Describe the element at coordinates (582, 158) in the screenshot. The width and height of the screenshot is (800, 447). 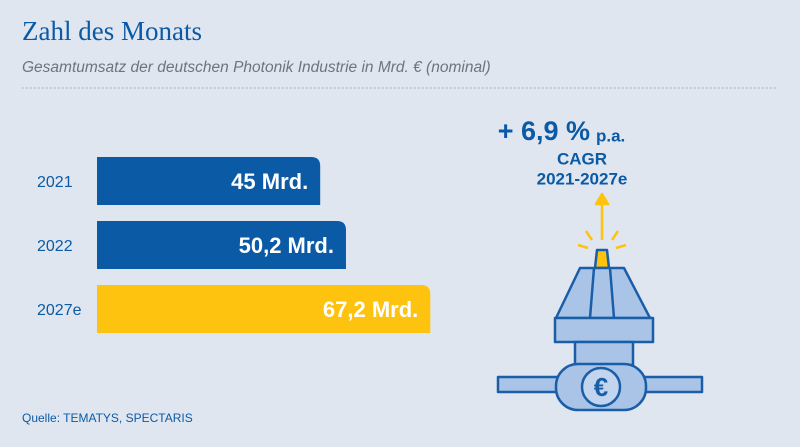
I see `cagr-label: CAGR` at that location.